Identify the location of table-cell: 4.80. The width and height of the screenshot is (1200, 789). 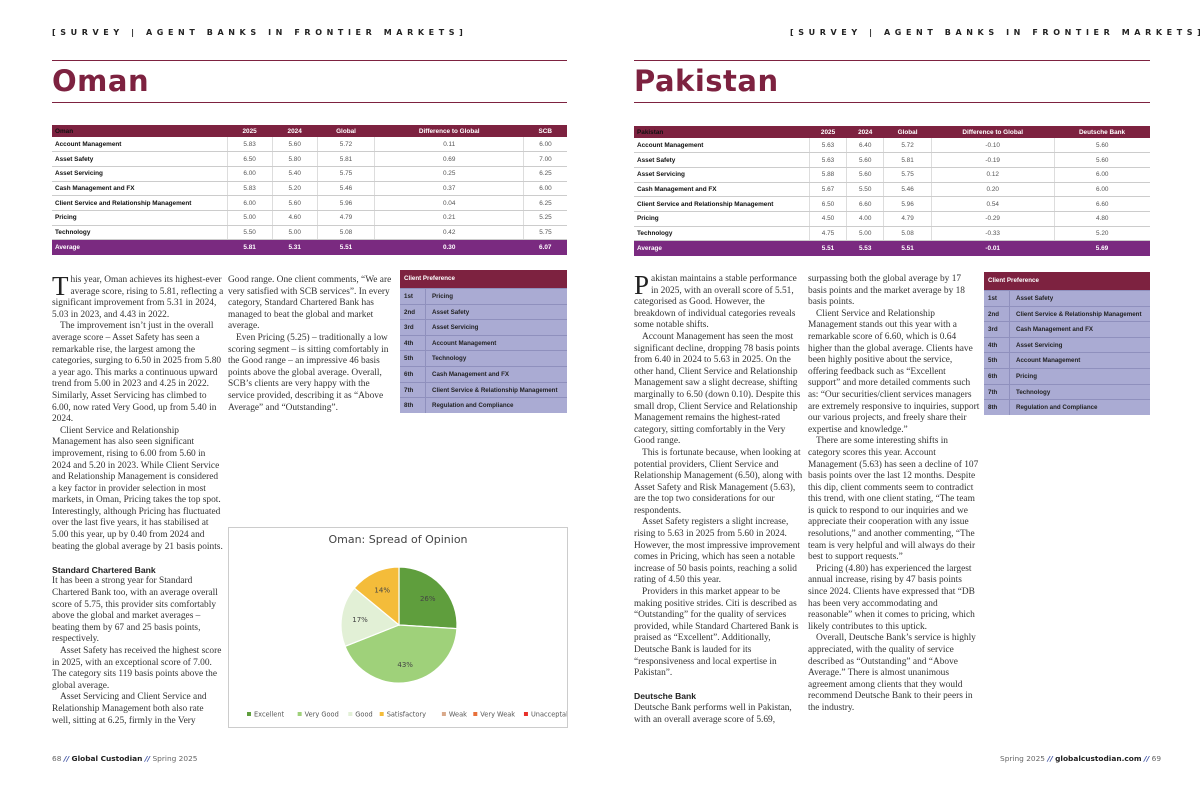
(1102, 219).